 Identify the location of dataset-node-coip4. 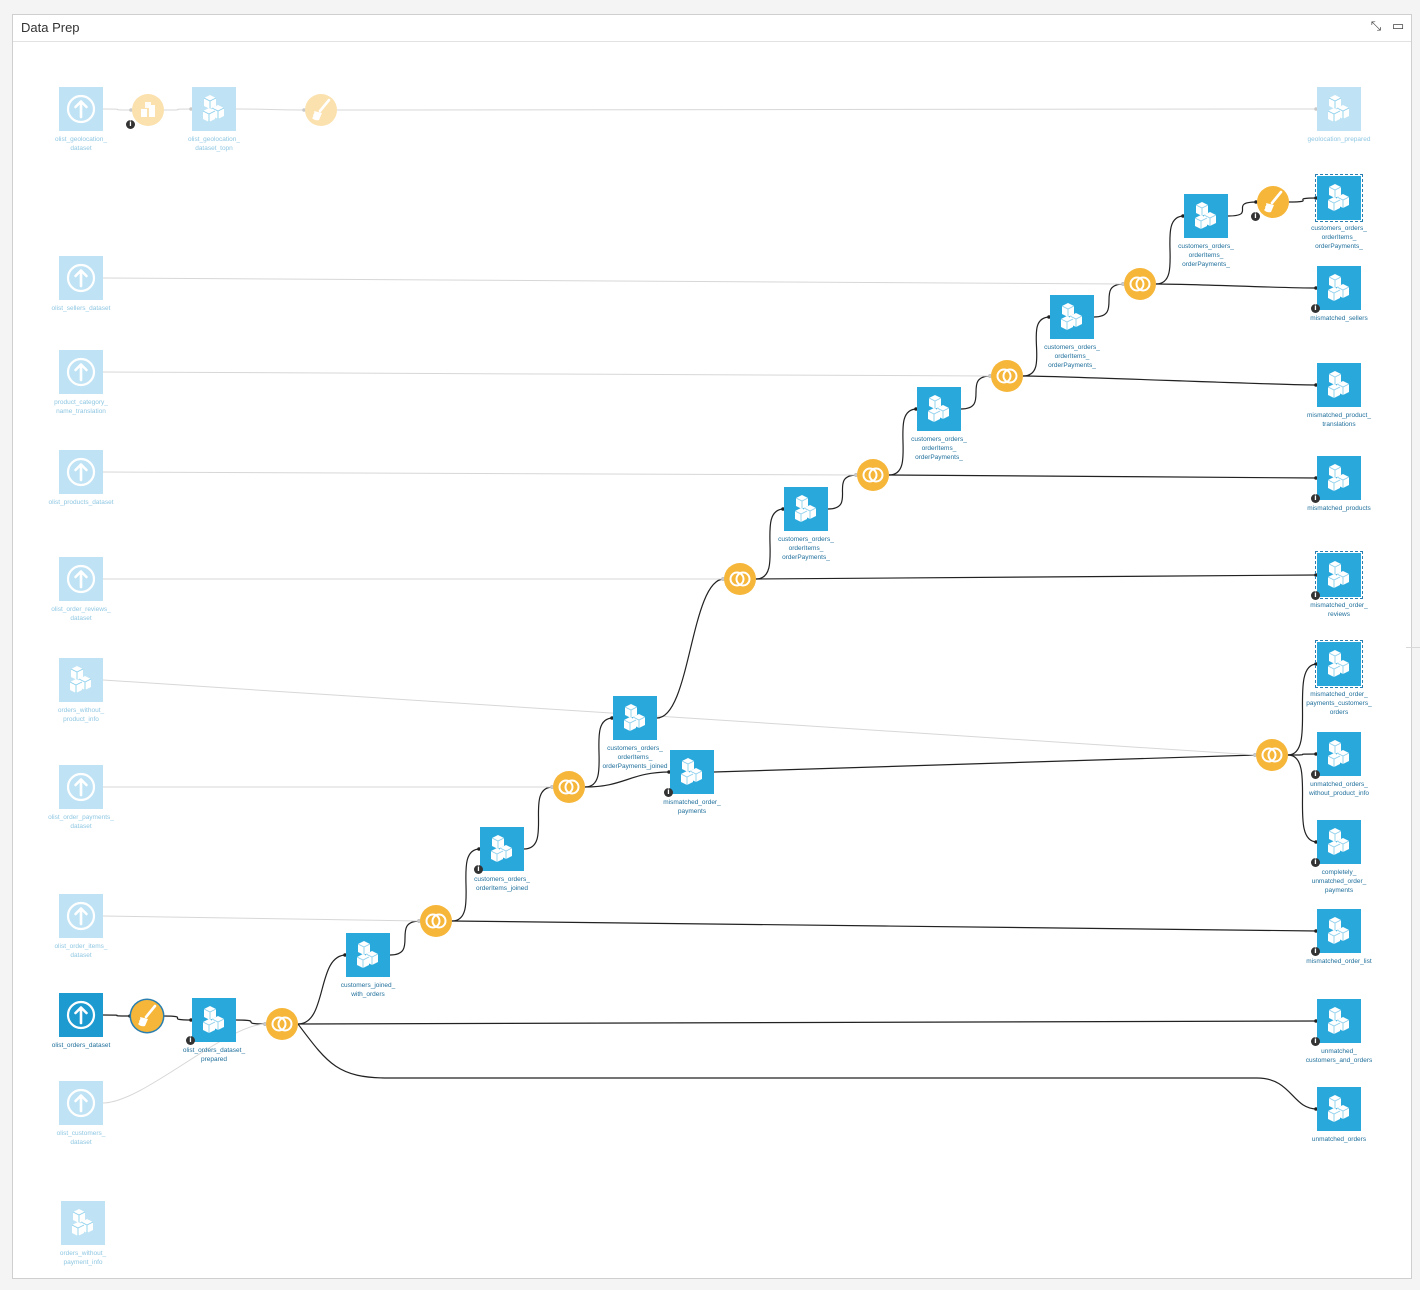
(1072, 317).